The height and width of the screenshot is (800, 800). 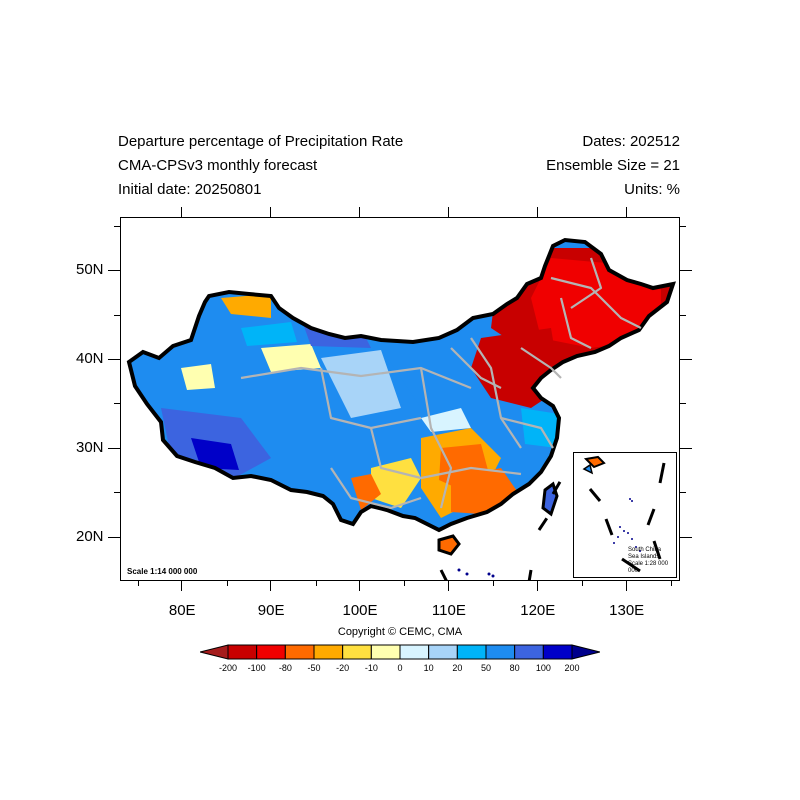 I want to click on colorbar-label: -50, so click(x=314, y=668).